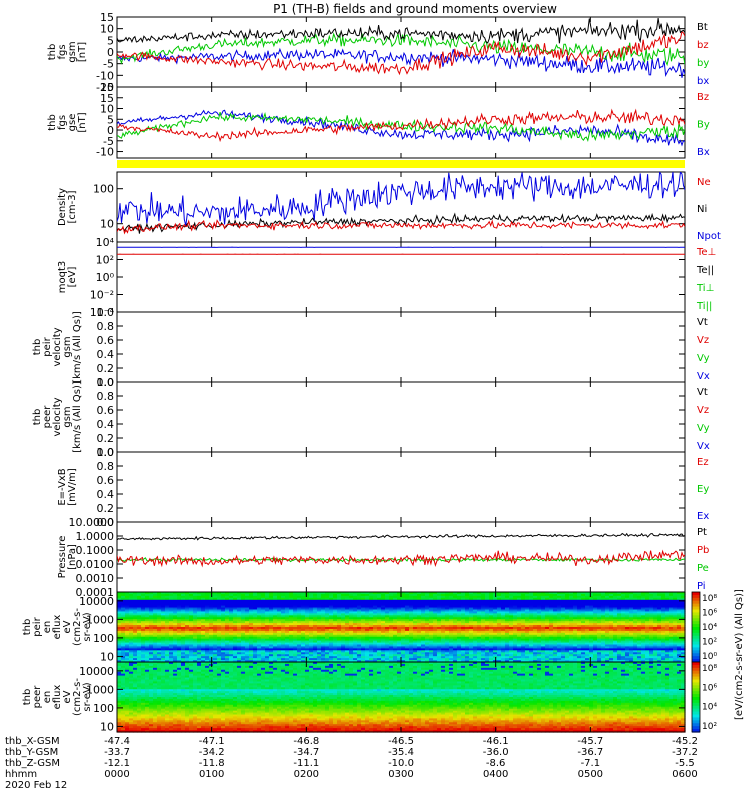  Describe the element at coordinates (57, 346) in the screenshot. I see `y-axis-label-line: velocity` at that location.